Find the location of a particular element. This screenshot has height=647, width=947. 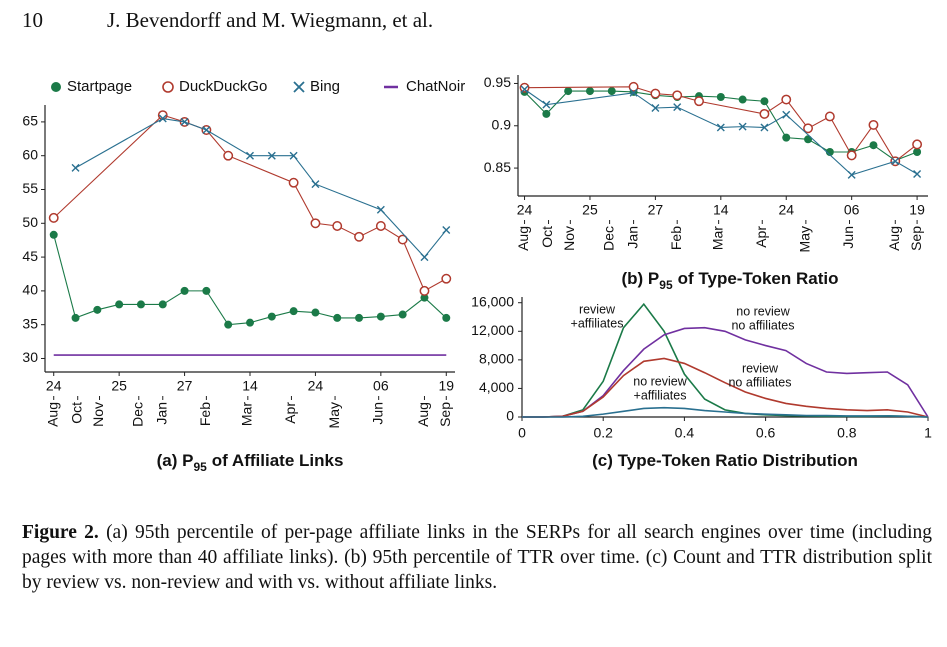

y-tick-label: 65 is located at coordinates (30, 121).